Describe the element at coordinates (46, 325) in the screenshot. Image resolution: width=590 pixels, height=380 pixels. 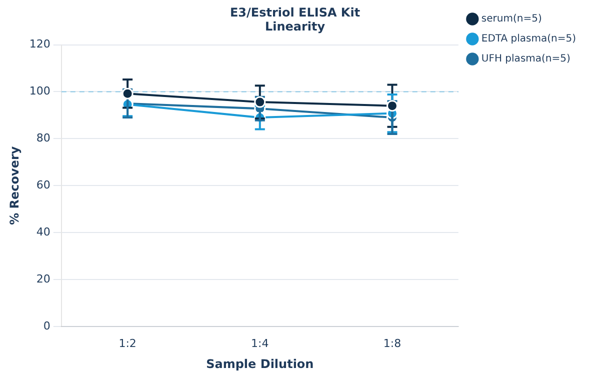
I see `y-tick-label: 0` at that location.